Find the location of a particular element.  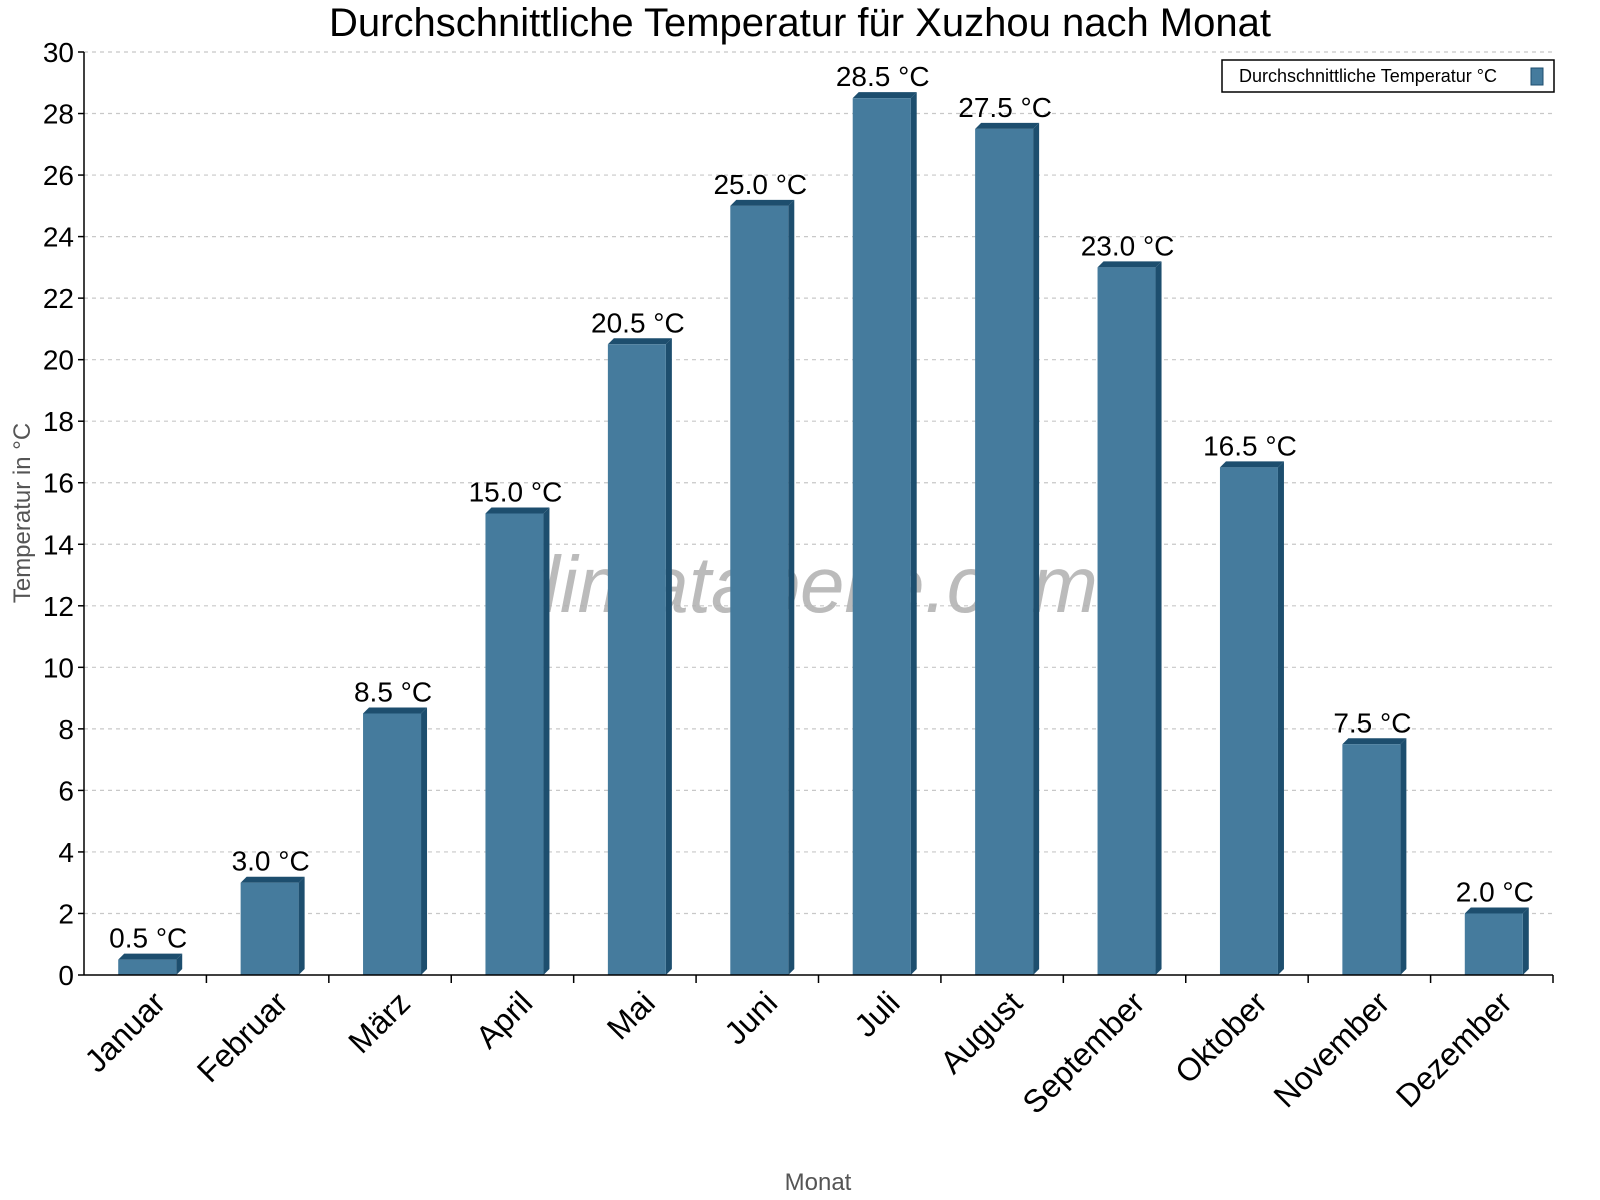

x-category-label: September is located at coordinates (1083, 1052).